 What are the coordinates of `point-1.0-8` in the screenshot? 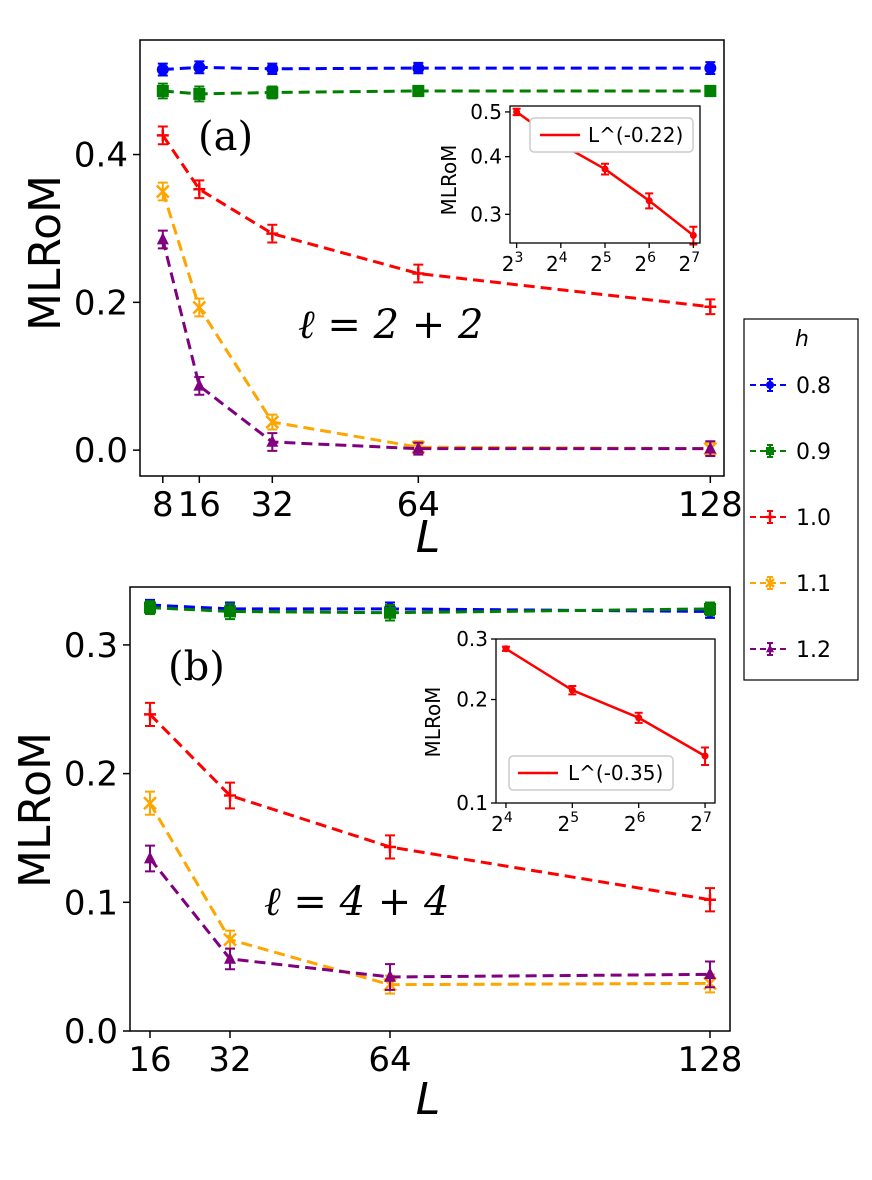 It's located at (162, 135).